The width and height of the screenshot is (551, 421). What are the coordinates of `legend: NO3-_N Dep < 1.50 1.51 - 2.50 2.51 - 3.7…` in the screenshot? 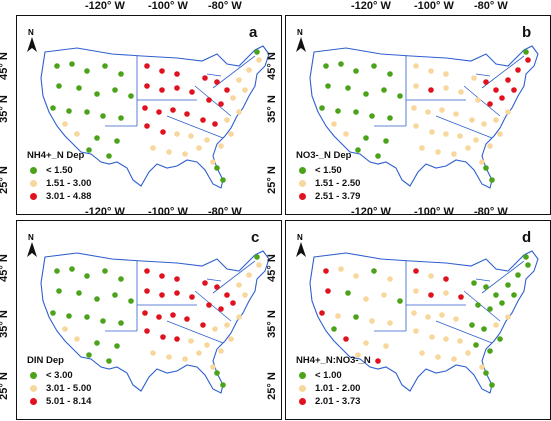 It's located at (328, 176).